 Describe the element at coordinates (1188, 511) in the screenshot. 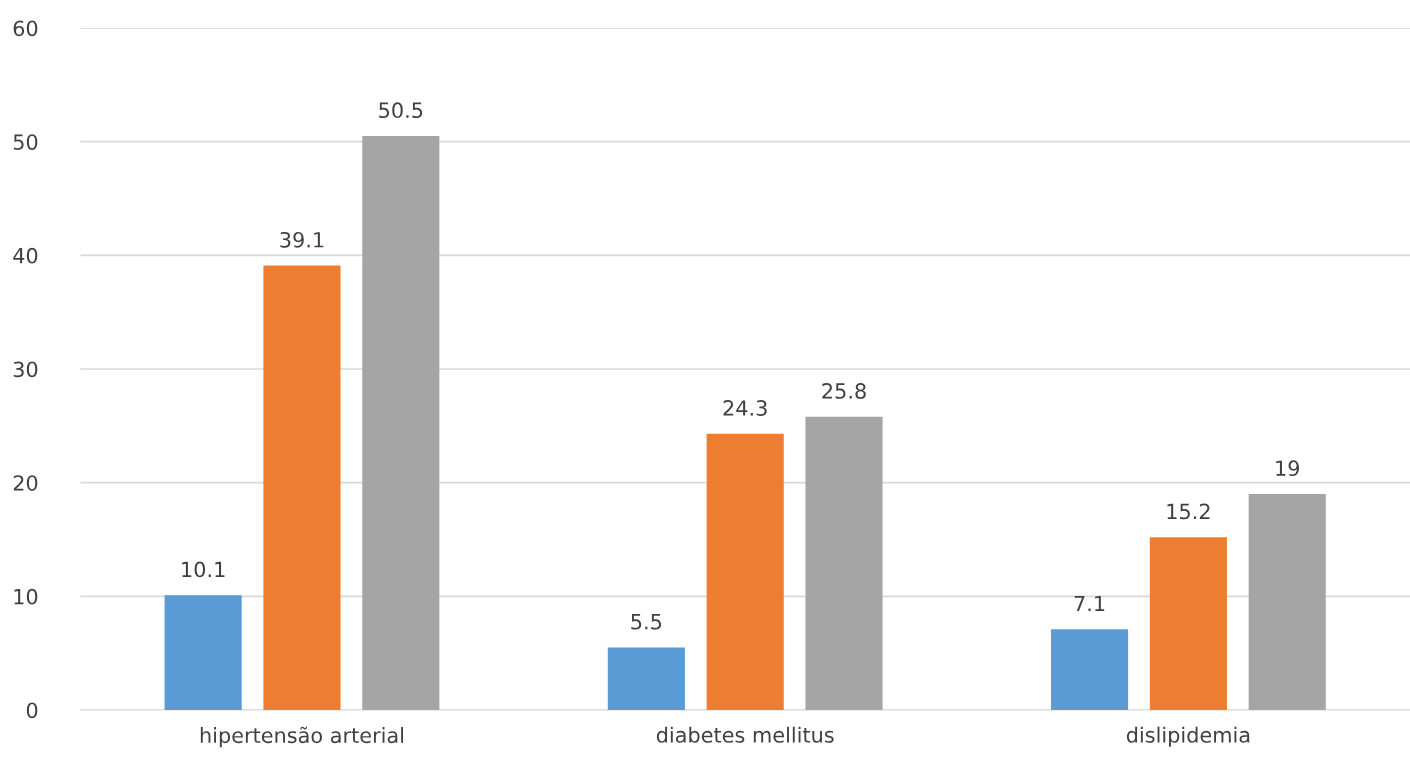

I see `data-label: 15.2` at that location.